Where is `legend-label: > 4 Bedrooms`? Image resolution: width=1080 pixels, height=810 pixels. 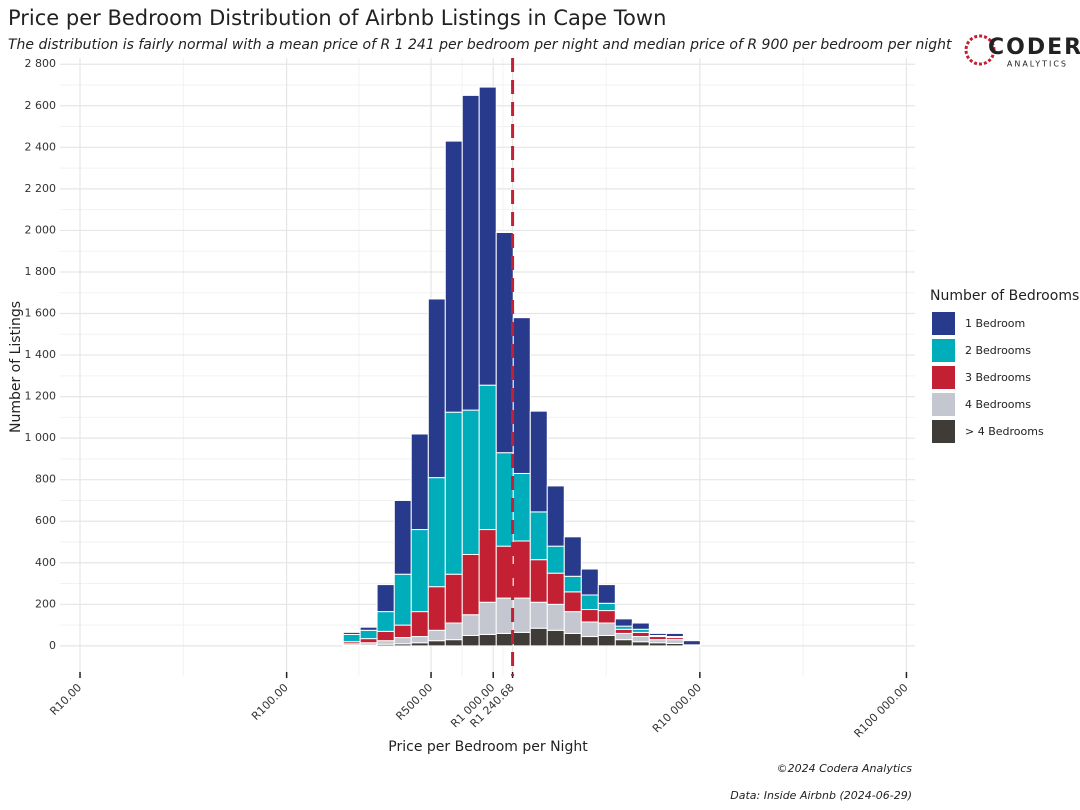
legend-label: > 4 Bedrooms is located at coordinates (1004, 431).